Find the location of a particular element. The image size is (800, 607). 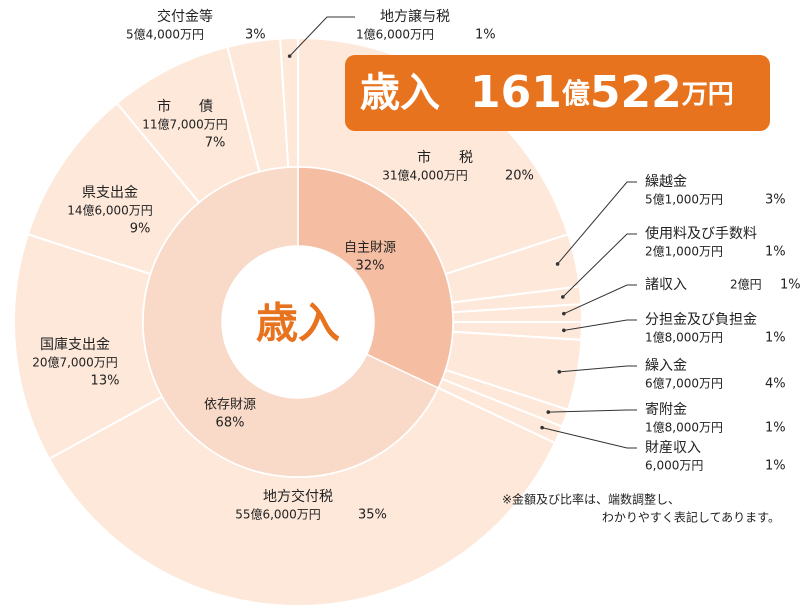

inner-label: 依存財源 is located at coordinates (230, 405).